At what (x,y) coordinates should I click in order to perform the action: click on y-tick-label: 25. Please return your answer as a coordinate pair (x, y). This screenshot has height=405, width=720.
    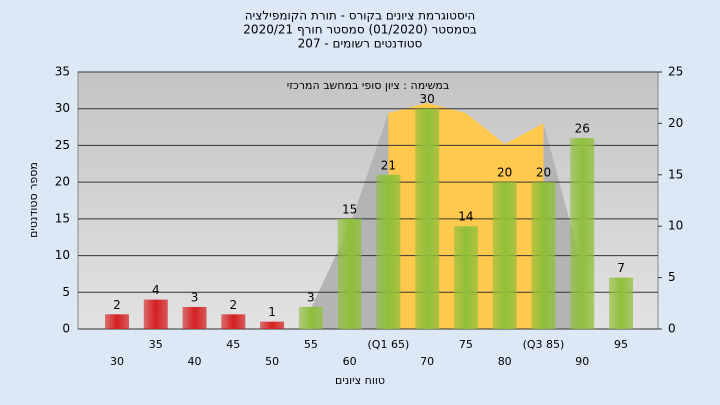
    Looking at the image, I should click on (62, 145).